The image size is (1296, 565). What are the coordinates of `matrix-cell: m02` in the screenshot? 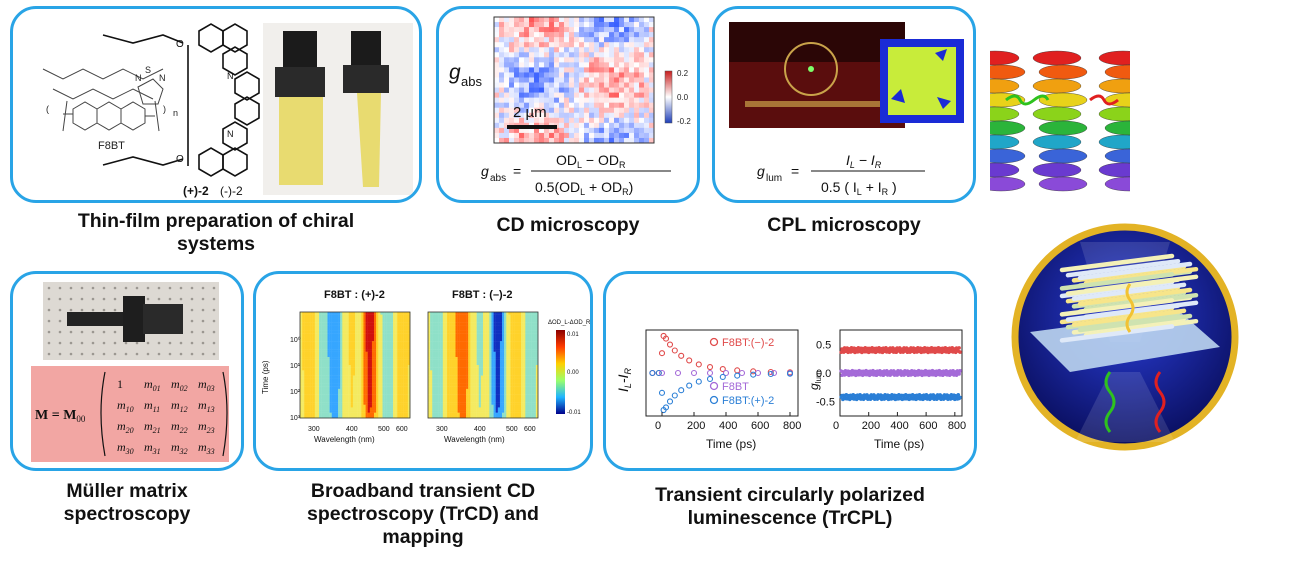 It's located at (179, 385).